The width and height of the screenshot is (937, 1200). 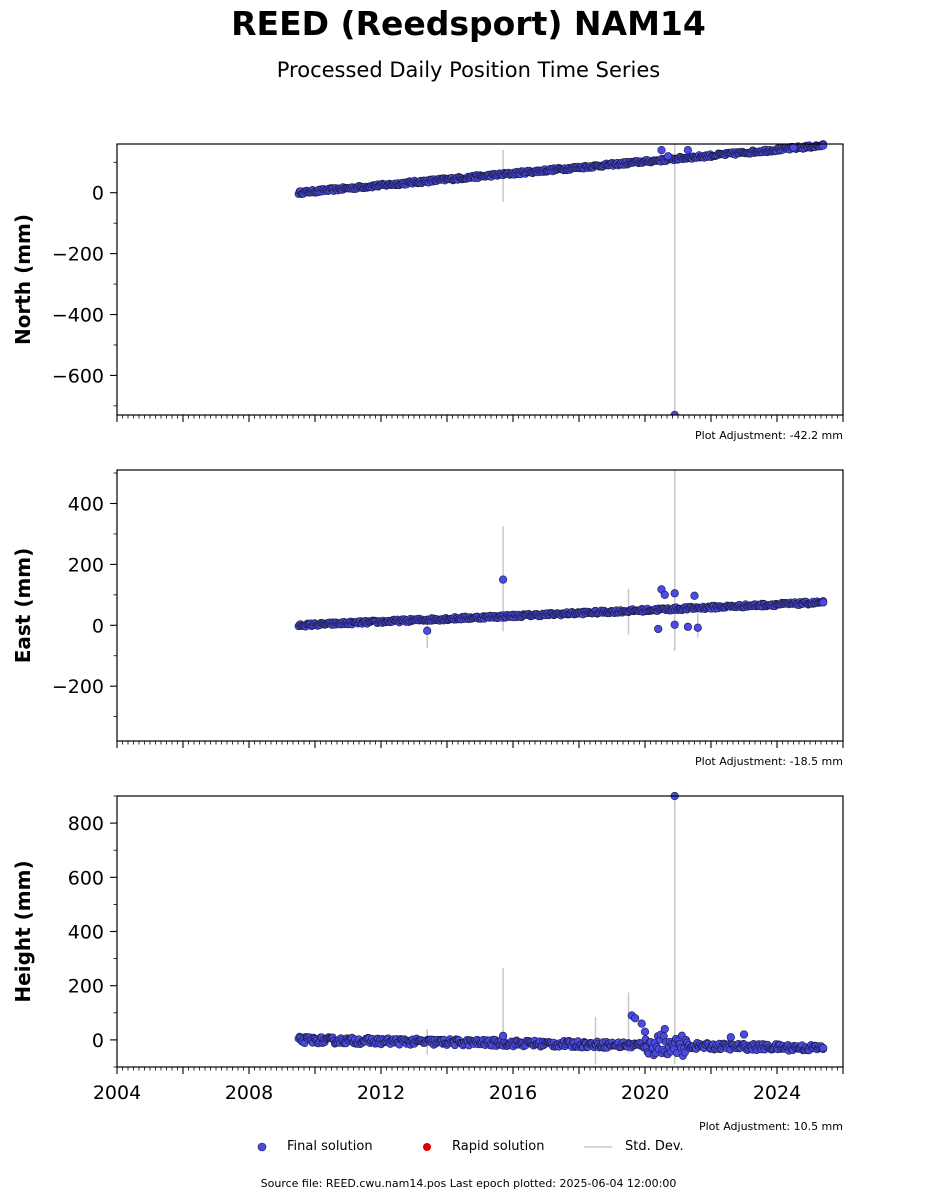 I want to click on plot-adjustment-note: Plot Adjustment: -18.5 mm, so click(x=769, y=761).